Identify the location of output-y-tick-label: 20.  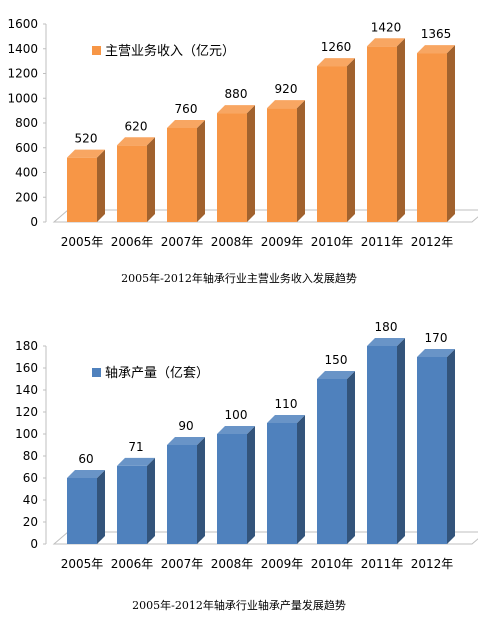
(30, 522).